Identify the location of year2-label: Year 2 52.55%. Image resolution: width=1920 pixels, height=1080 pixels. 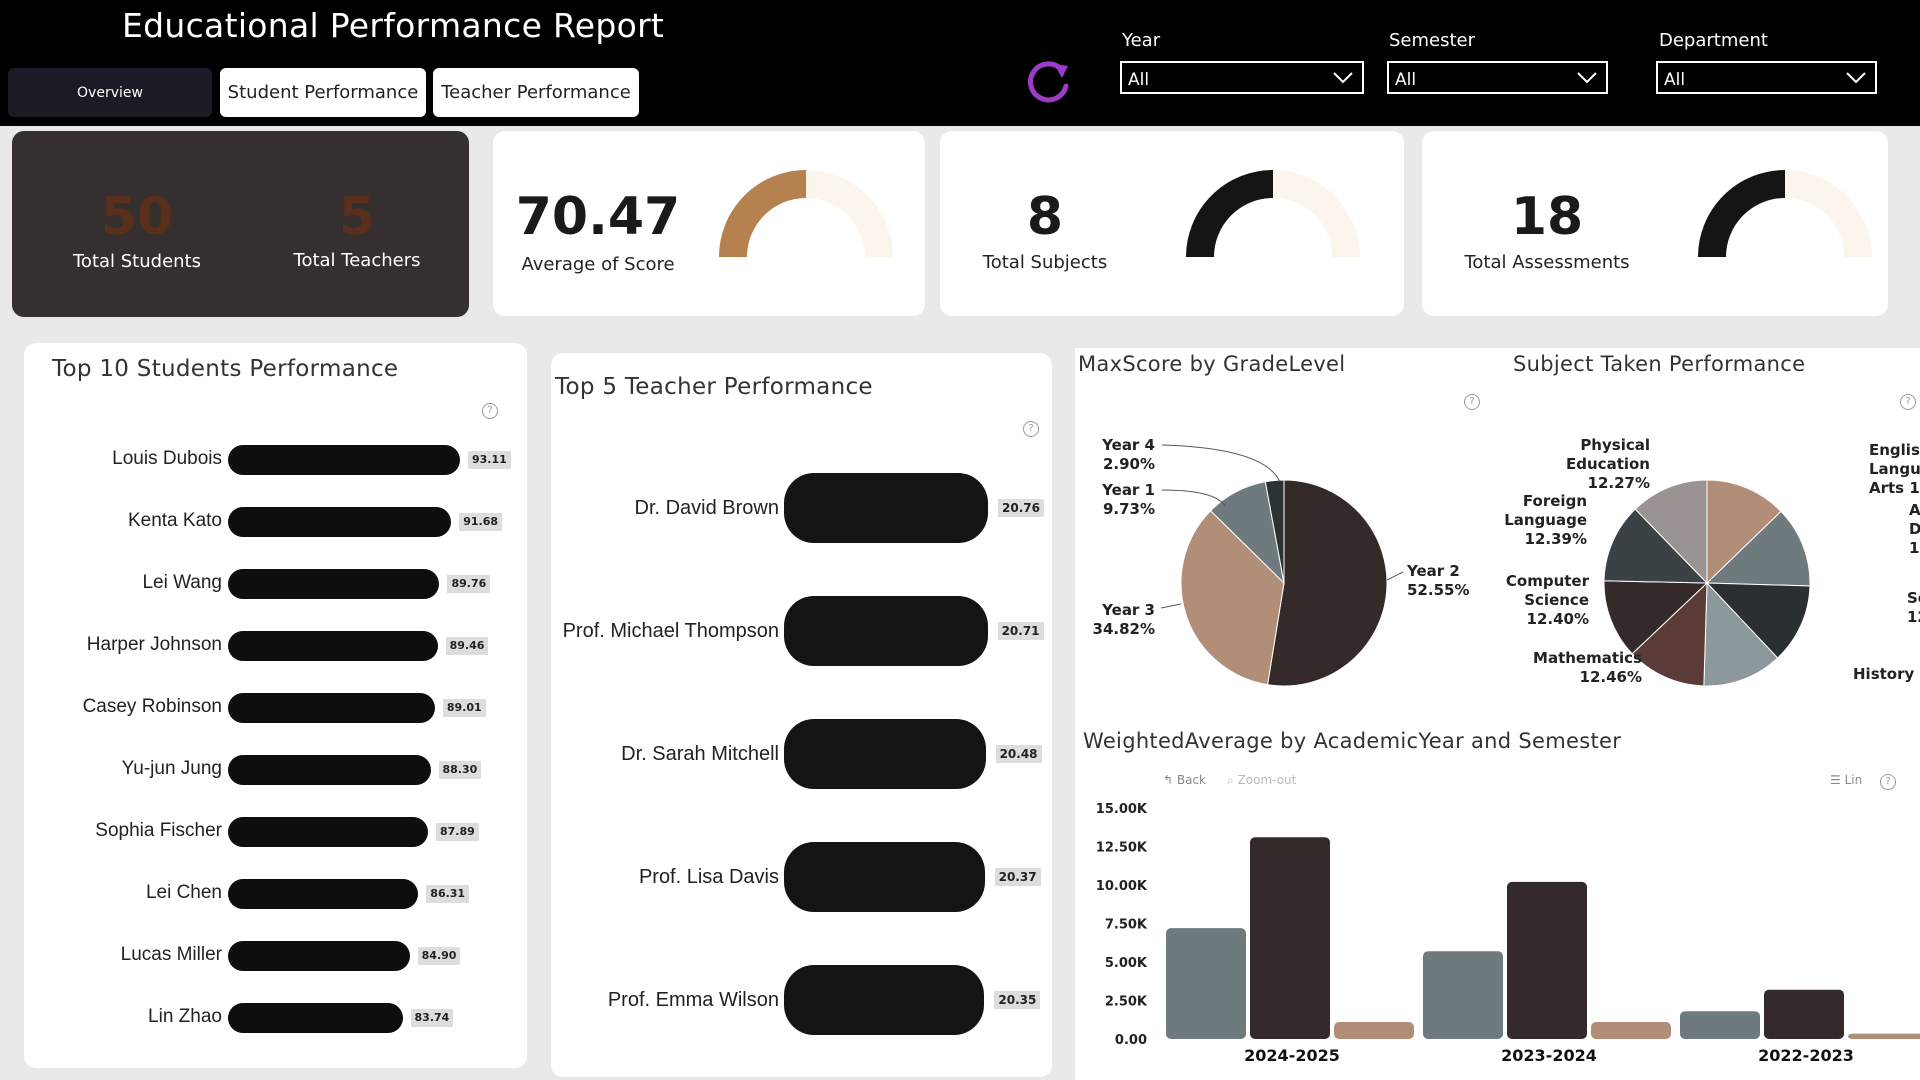
(1437, 580).